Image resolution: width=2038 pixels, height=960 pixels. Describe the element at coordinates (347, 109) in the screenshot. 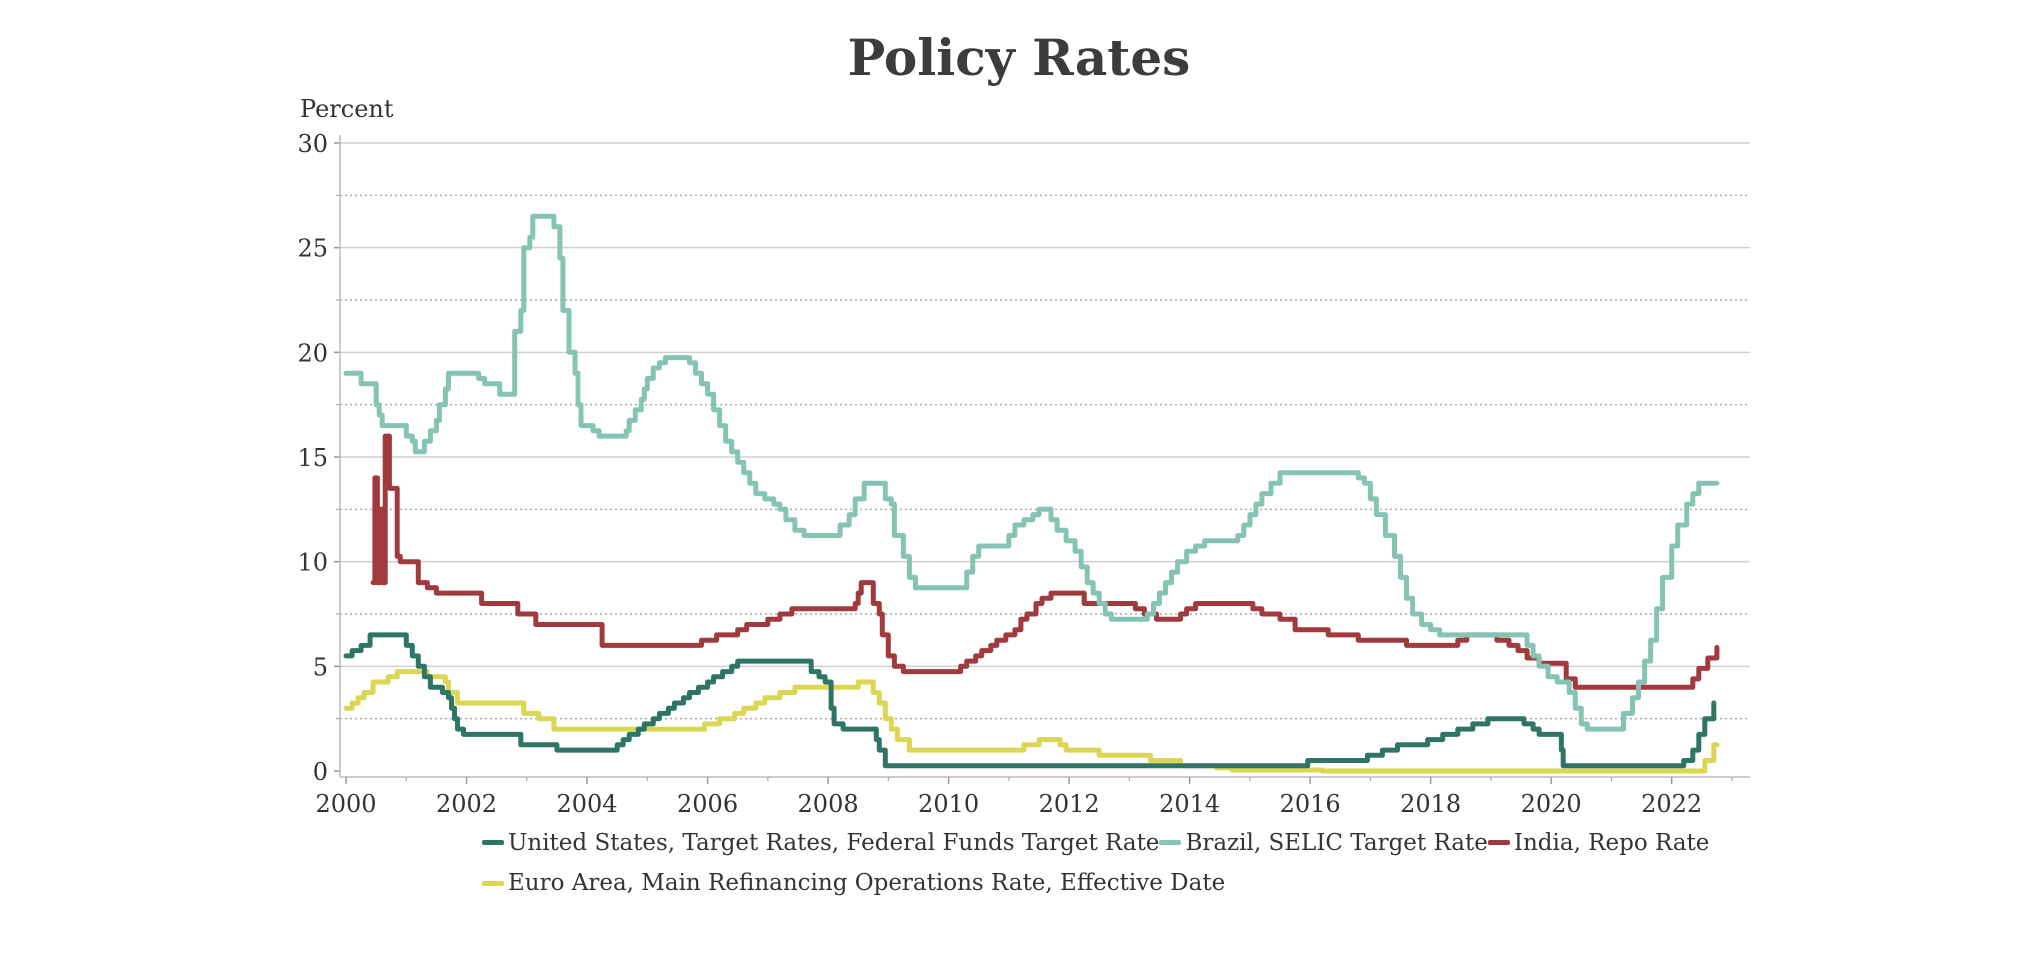

I see `y-axis-unit-label: Percent` at that location.